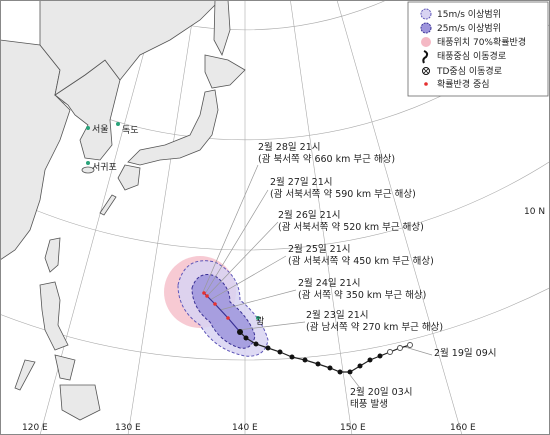  Describe the element at coordinates (469, 28) in the screenshot. I see `legend-label: 25m/s 이상범위` at that location.